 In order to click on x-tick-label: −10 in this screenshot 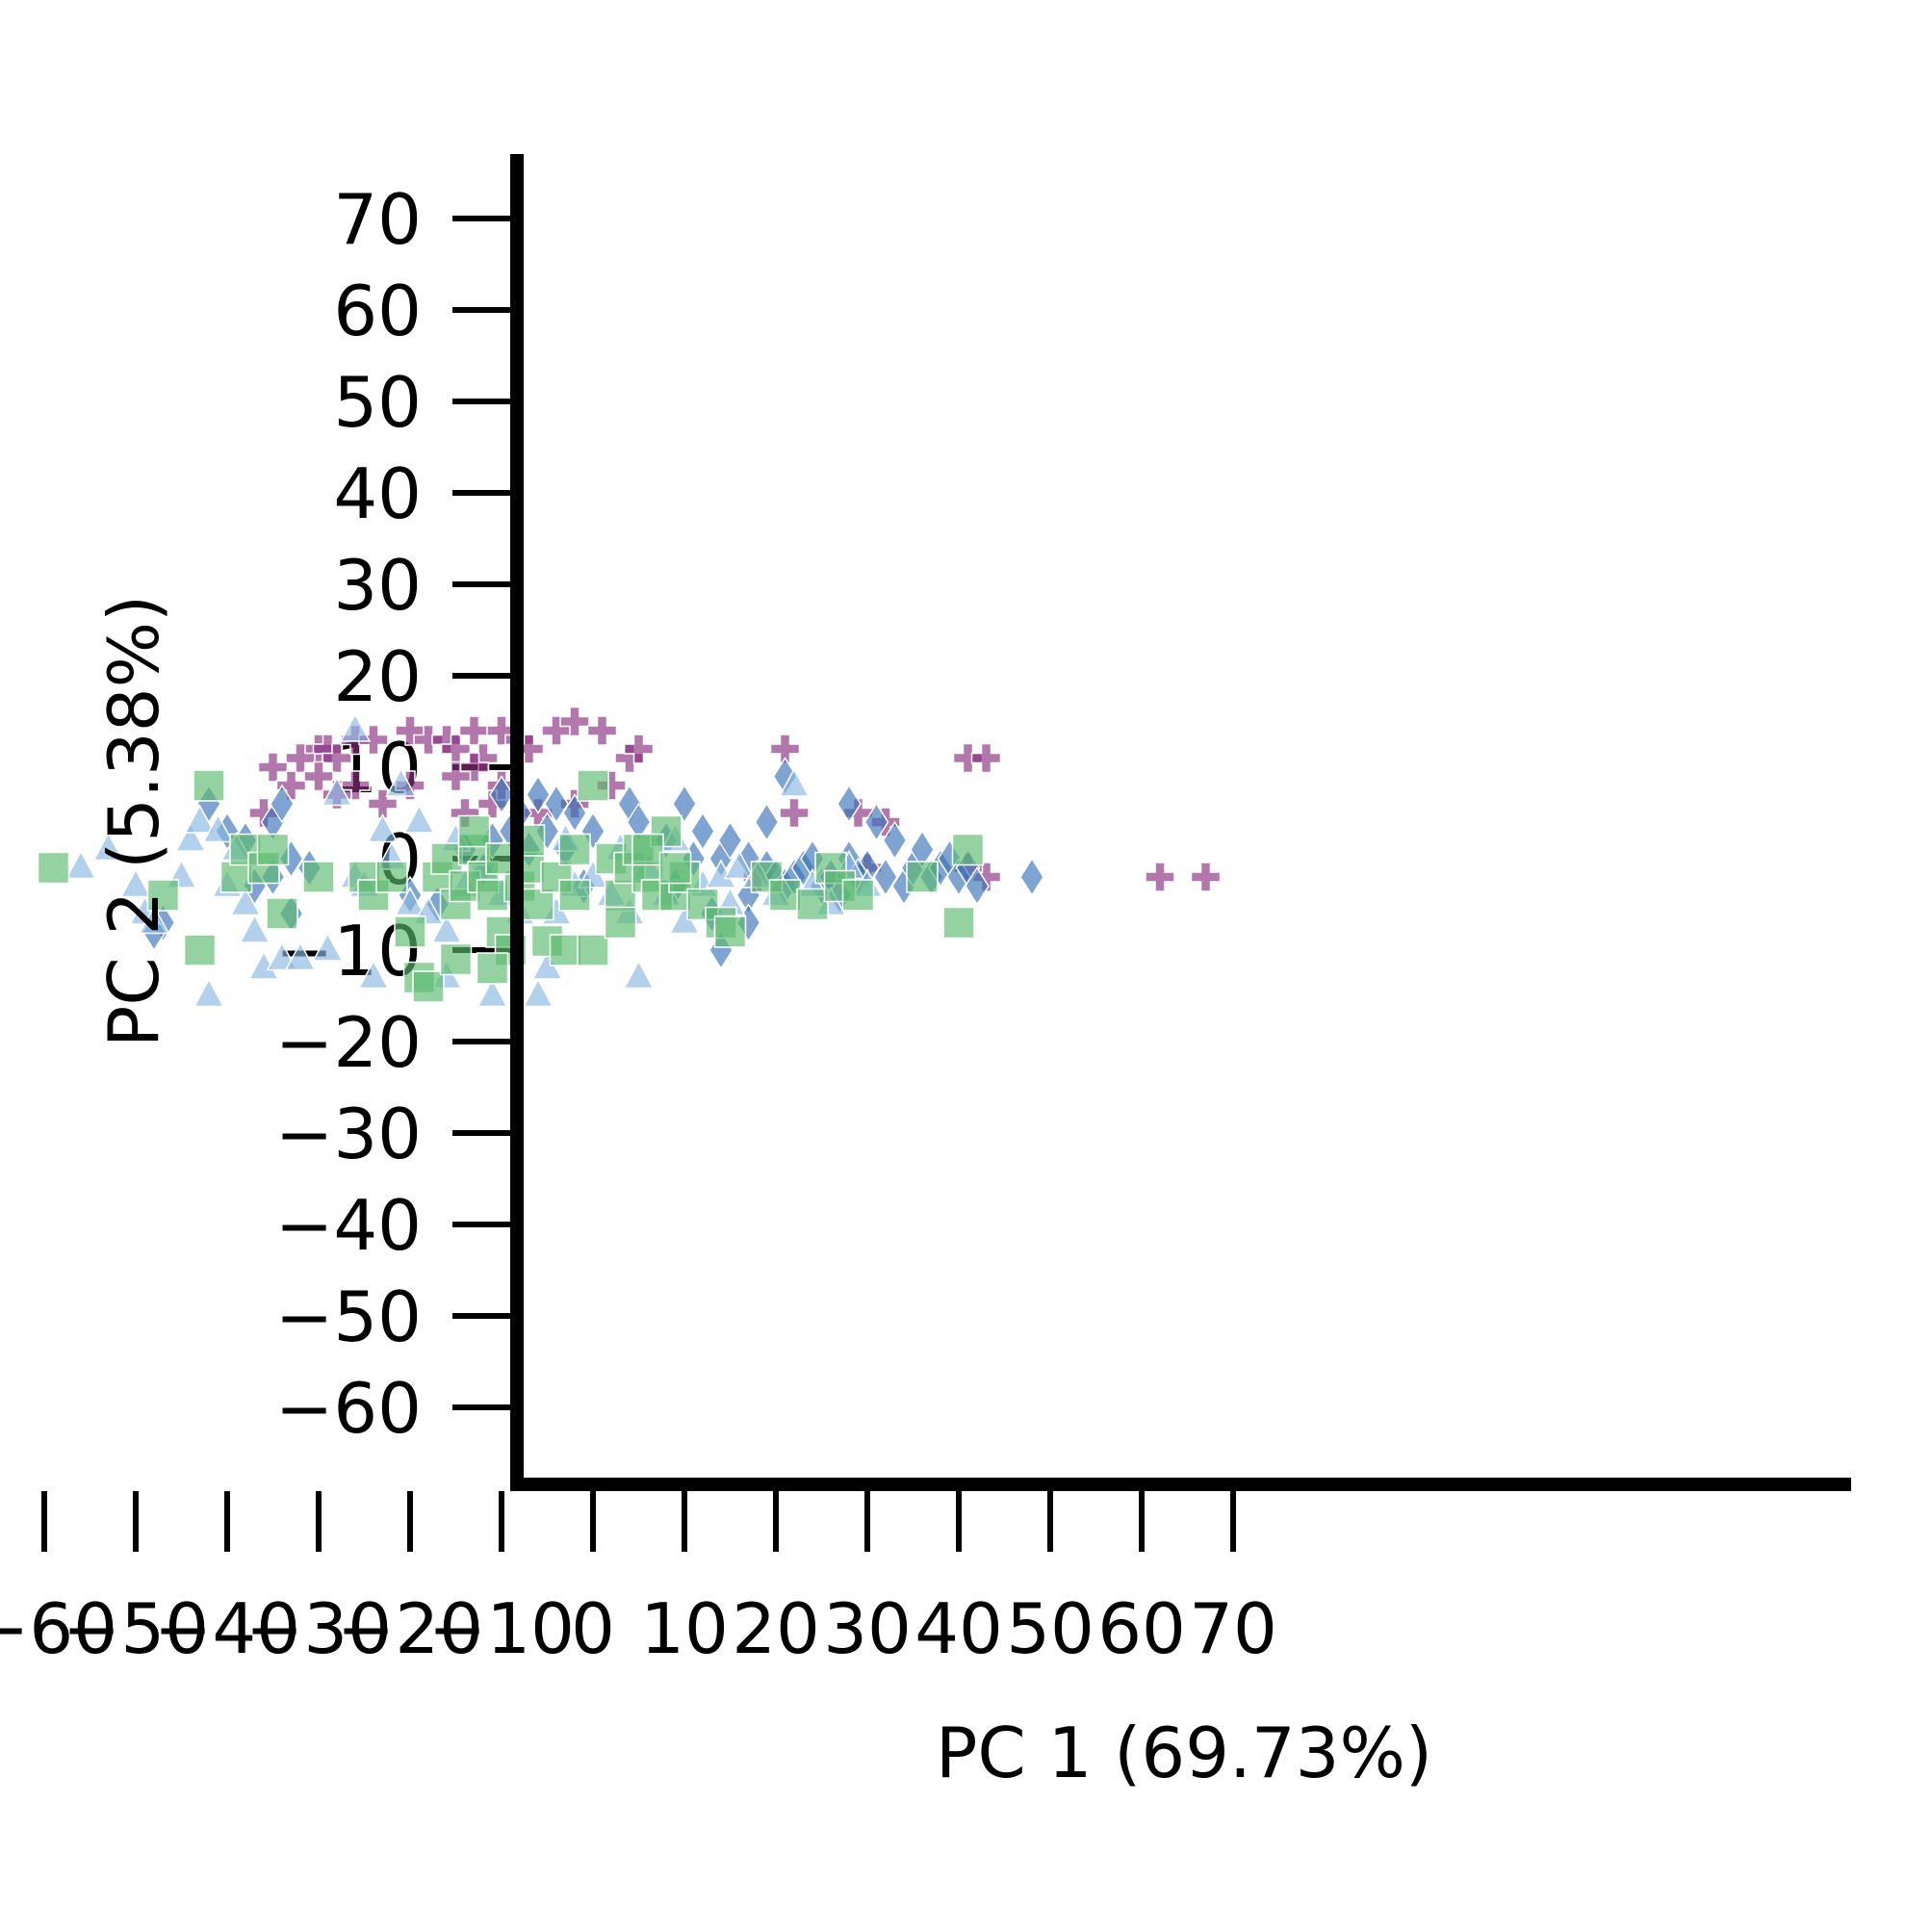, I will do `click(502, 1629)`.